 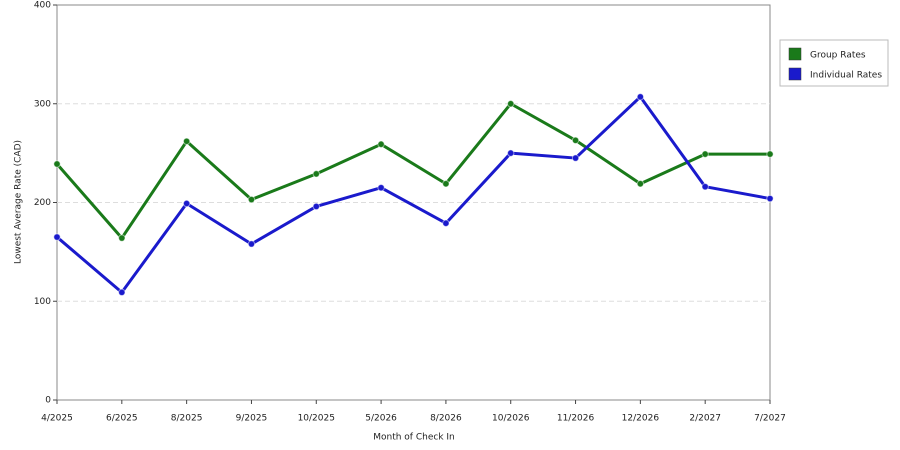 I want to click on y-tick-label: 200, so click(x=42, y=203).